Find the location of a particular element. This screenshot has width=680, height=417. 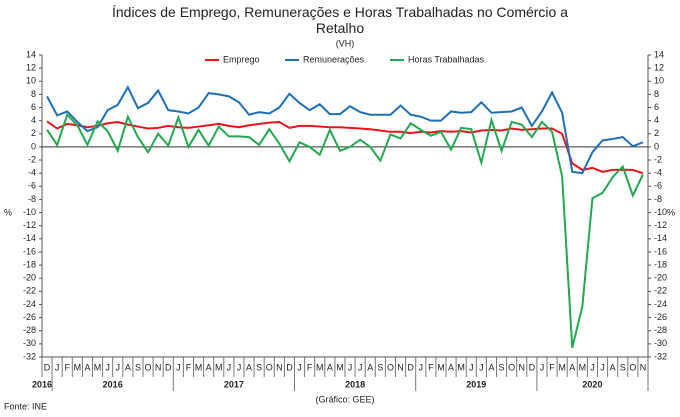

year-label: 2020 is located at coordinates (592, 384).